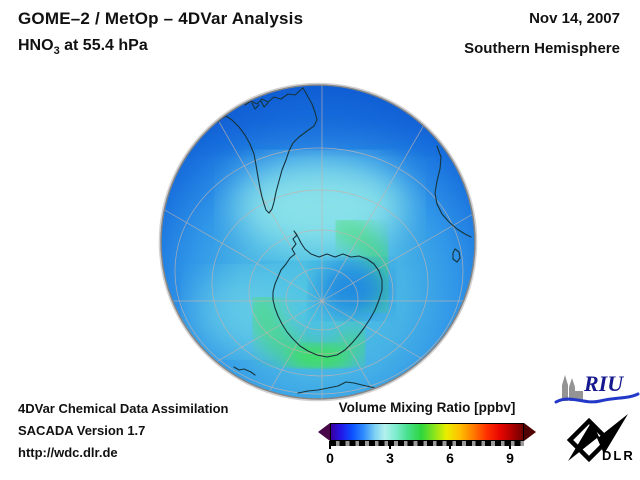  I want to click on species-subscript: 3, so click(56, 51).